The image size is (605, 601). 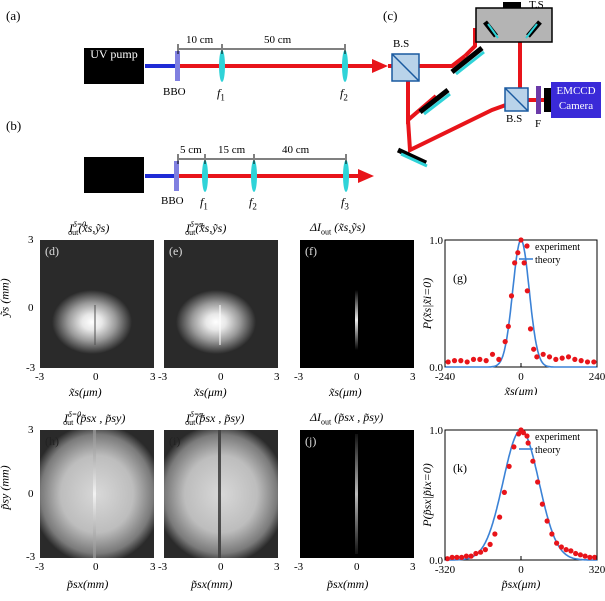 I want to click on image-label-e: (e), so click(x=176, y=251).